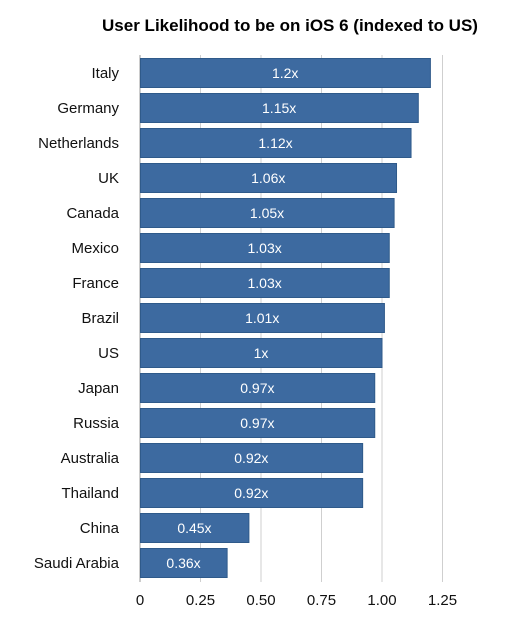  Describe the element at coordinates (100, 318) in the screenshot. I see `category-label: Brazil` at that location.